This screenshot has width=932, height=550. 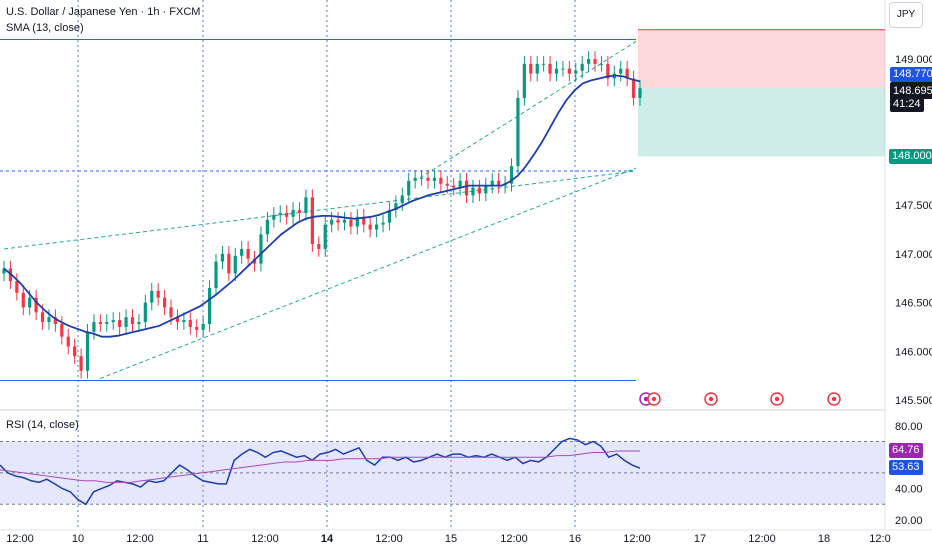 What do you see at coordinates (320, 471) in the screenshot?
I see `rsi-line` at bounding box center [320, 471].